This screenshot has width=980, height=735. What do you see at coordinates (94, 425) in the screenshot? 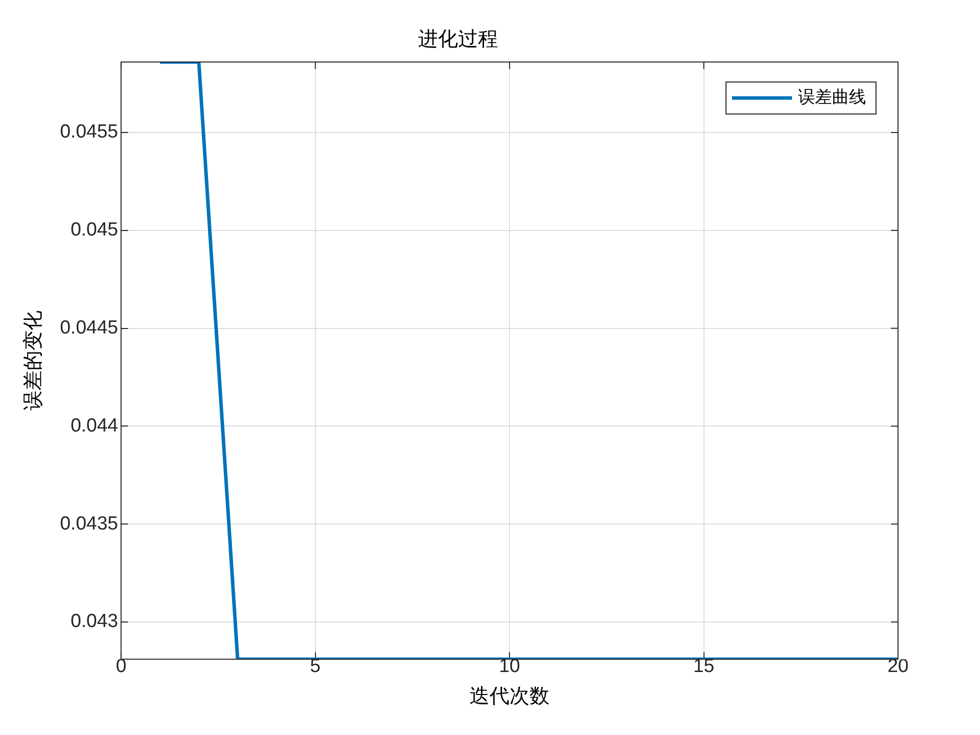
I see `y-tick-label: 0.044` at bounding box center [94, 425].